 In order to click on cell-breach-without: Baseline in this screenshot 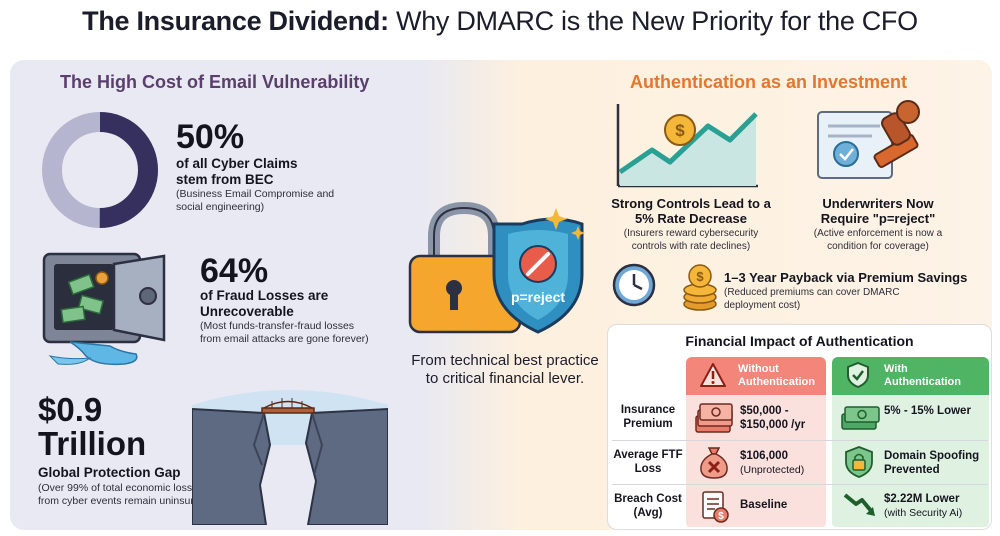, I will do `click(764, 505)`.